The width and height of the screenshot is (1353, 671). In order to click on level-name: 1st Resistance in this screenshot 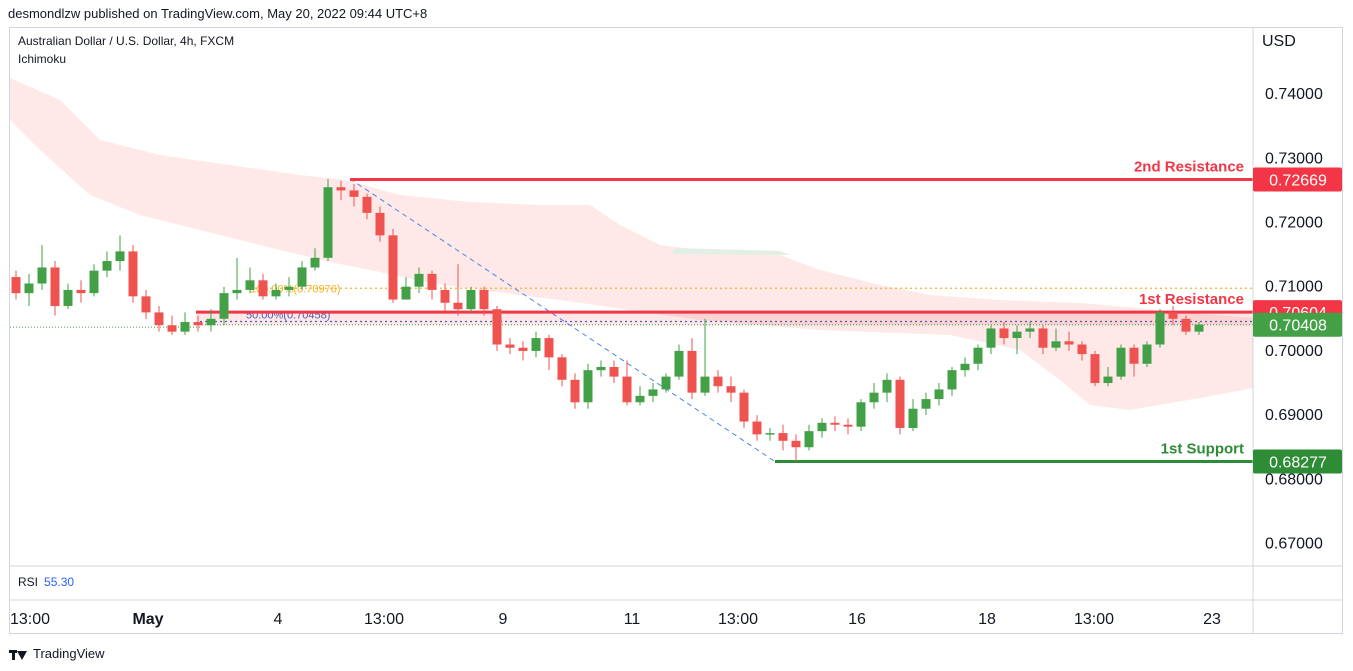, I will do `click(1191, 299)`.